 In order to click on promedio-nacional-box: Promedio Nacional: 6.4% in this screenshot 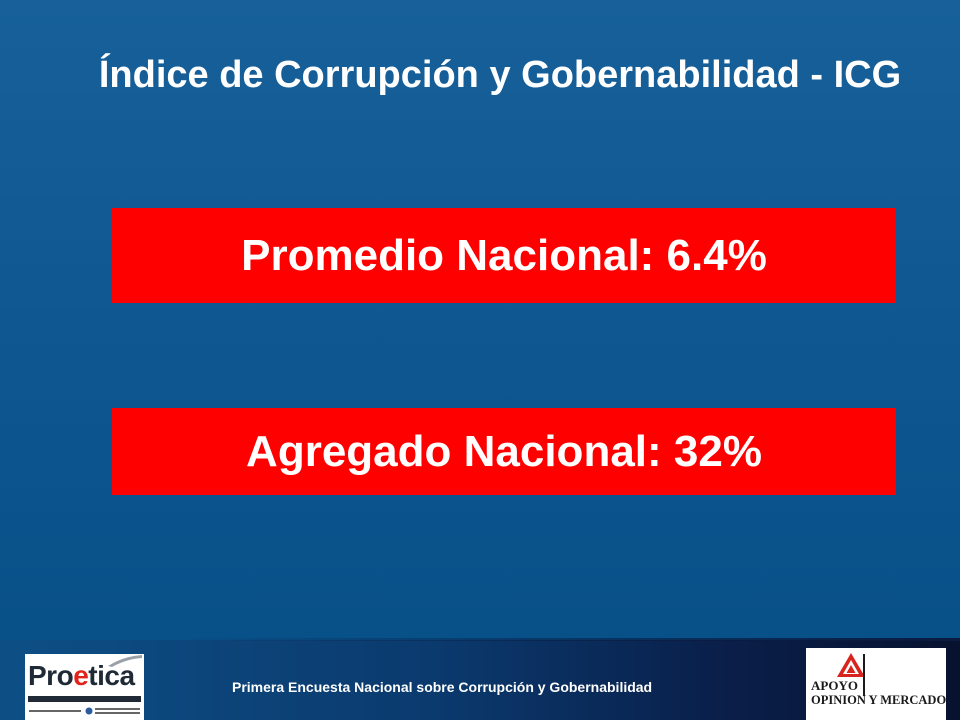, I will do `click(504, 255)`.